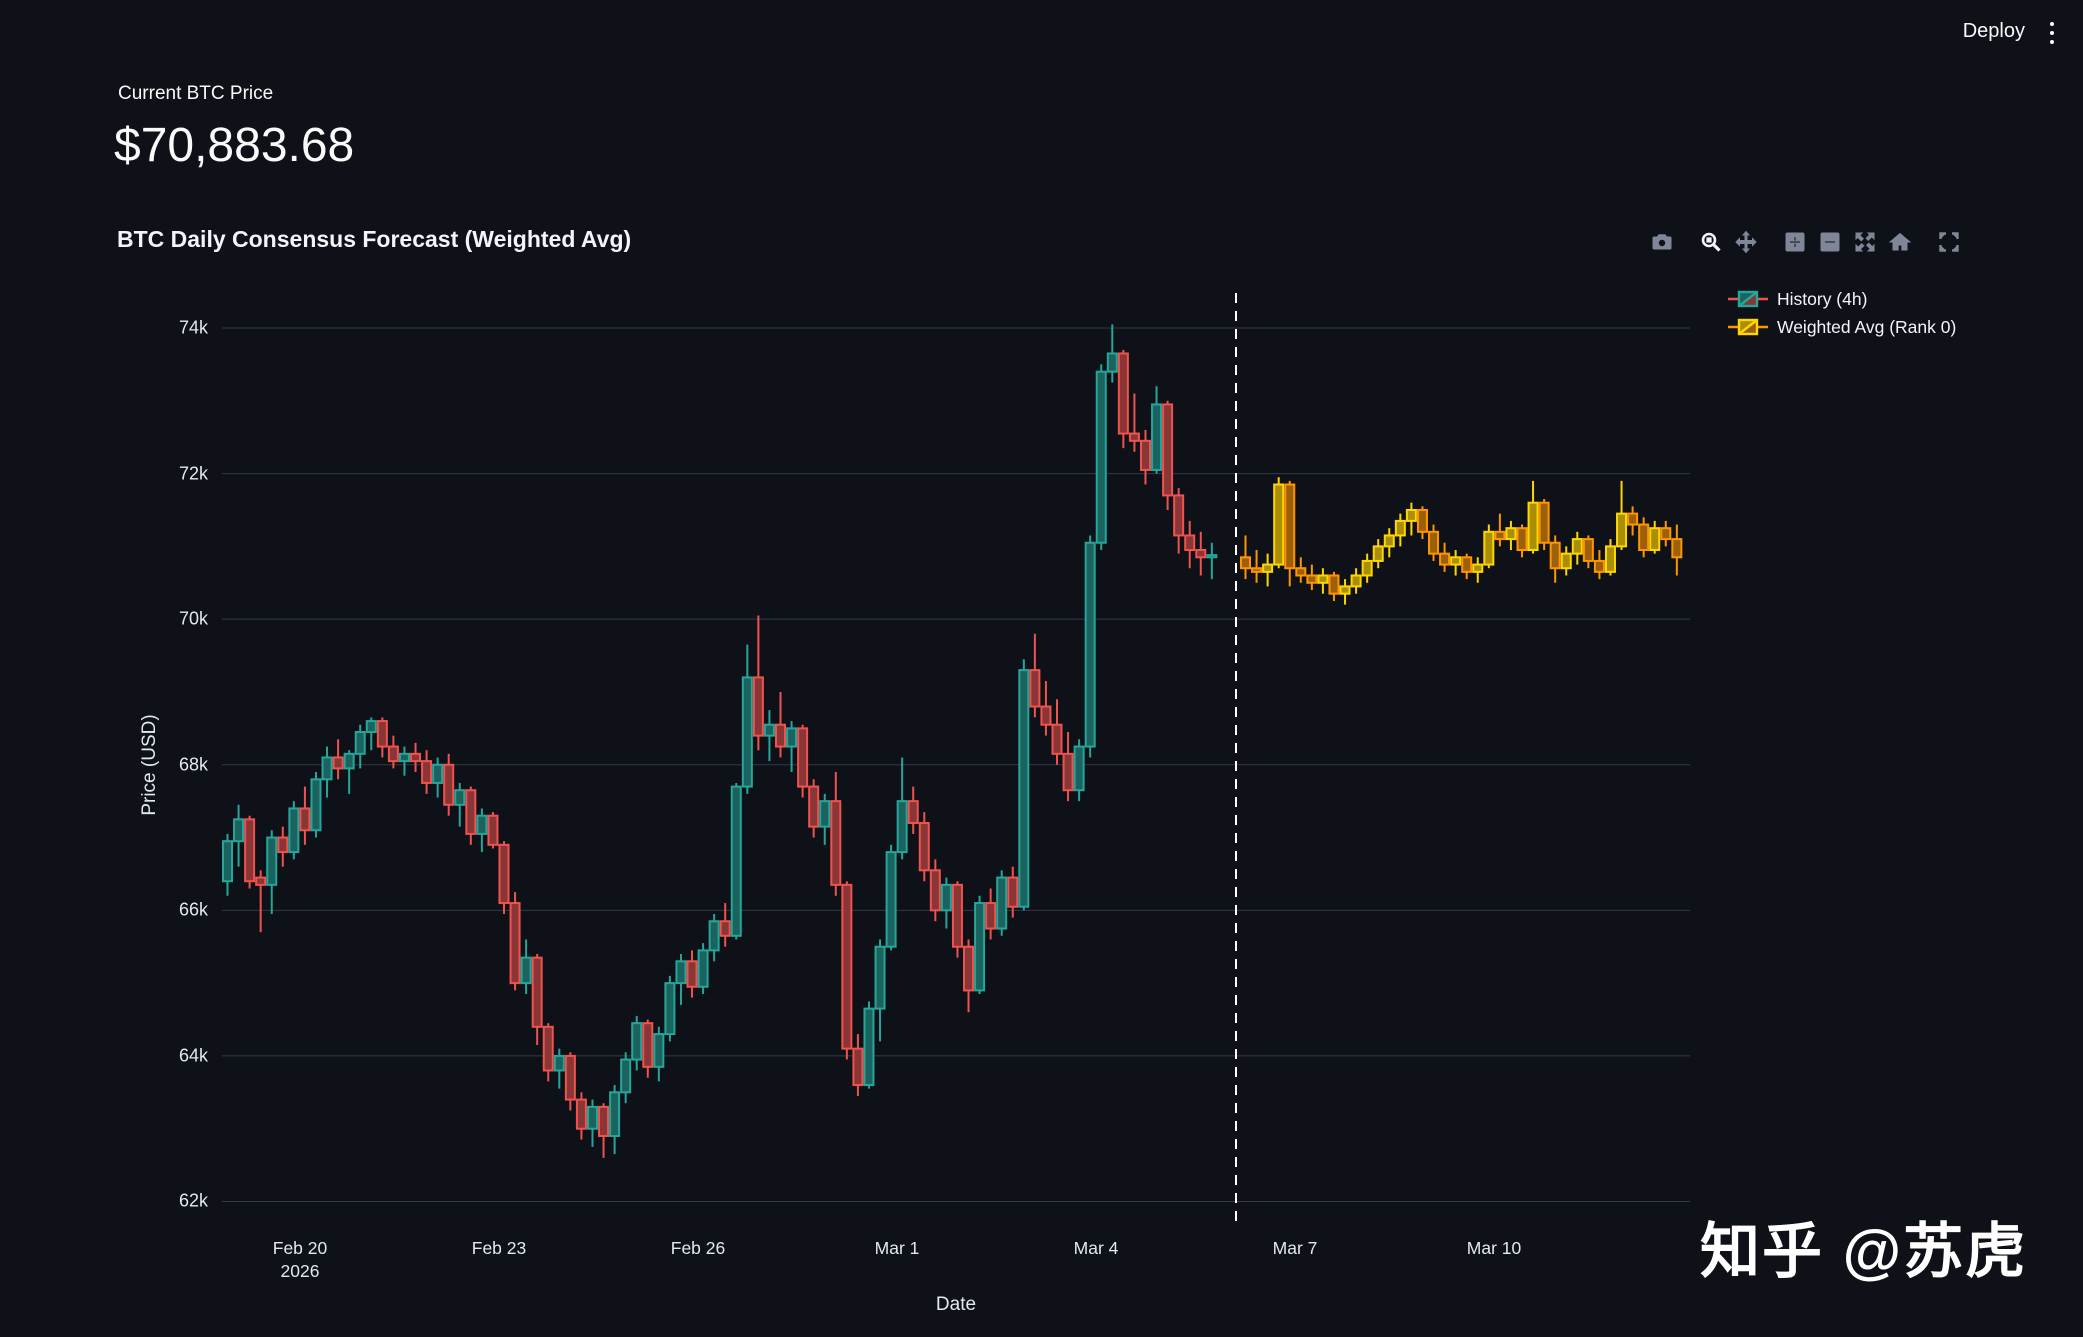  I want to click on legend-label-history: History (4h), so click(1822, 298).